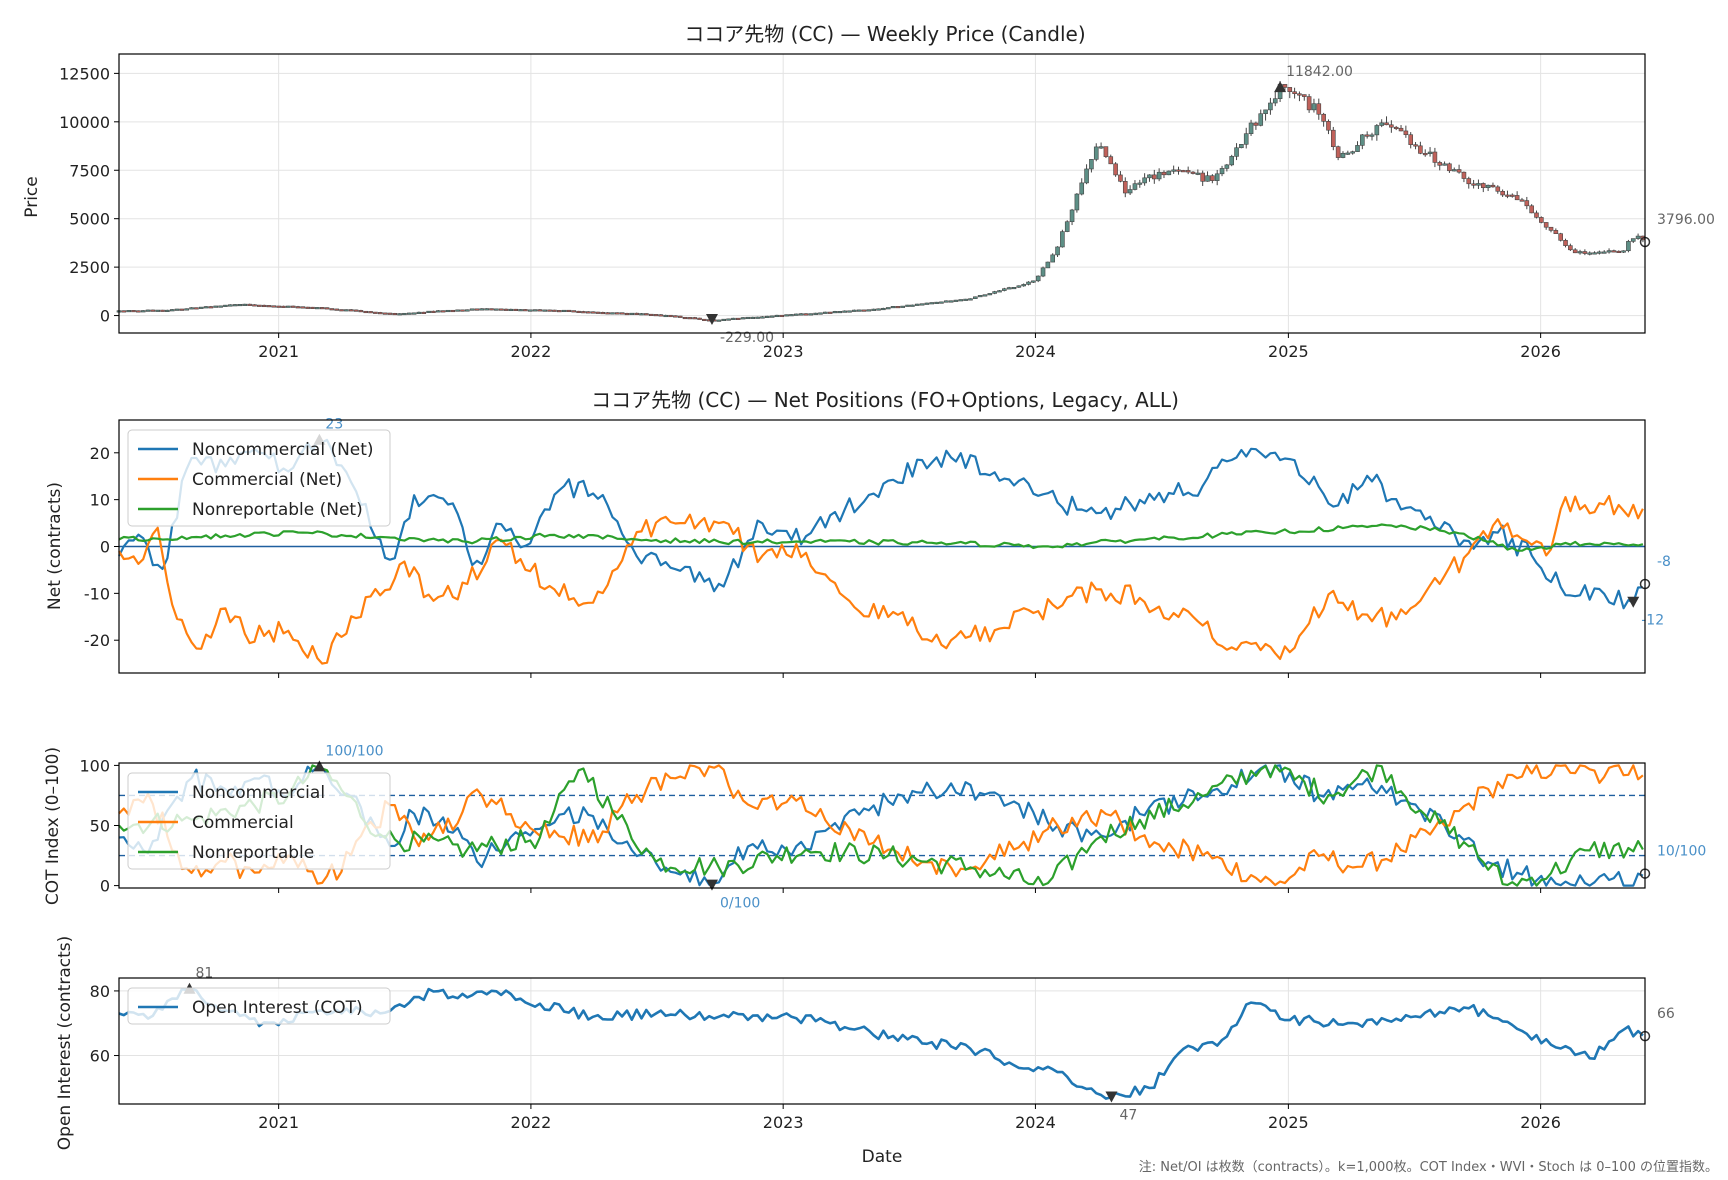 The width and height of the screenshot is (1728, 1180). What do you see at coordinates (99, 826) in the screenshot?
I see `cot-y-axis: 0 50 100` at bounding box center [99, 826].